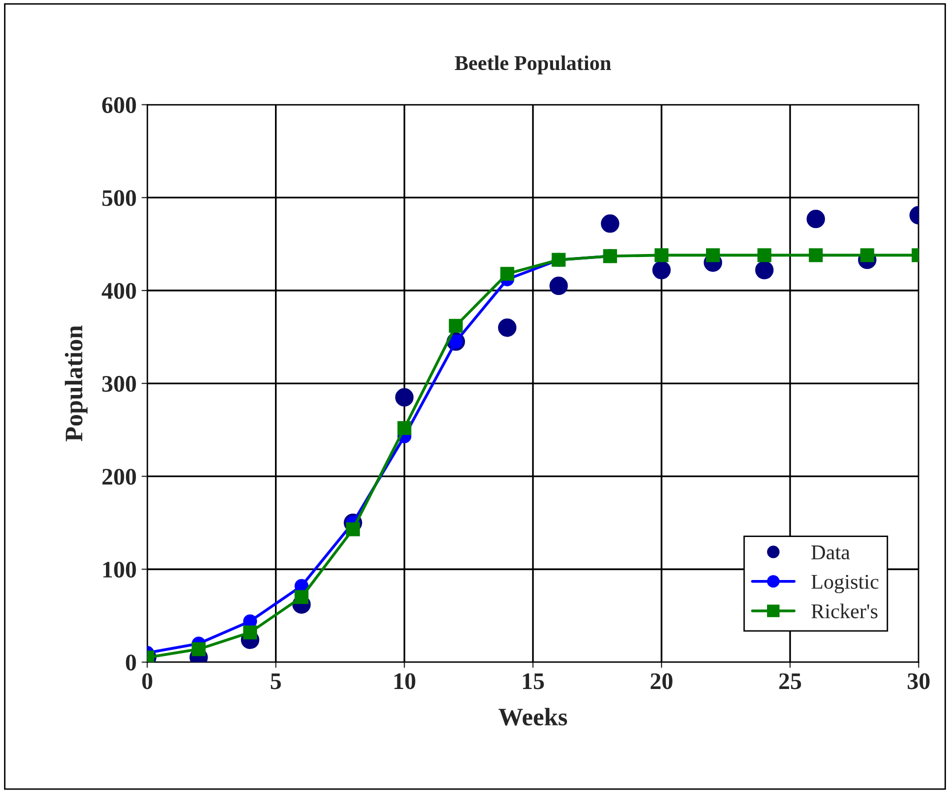 The height and width of the screenshot is (793, 950). Describe the element at coordinates (119, 290) in the screenshot. I see `y-tick-label: 400` at that location.